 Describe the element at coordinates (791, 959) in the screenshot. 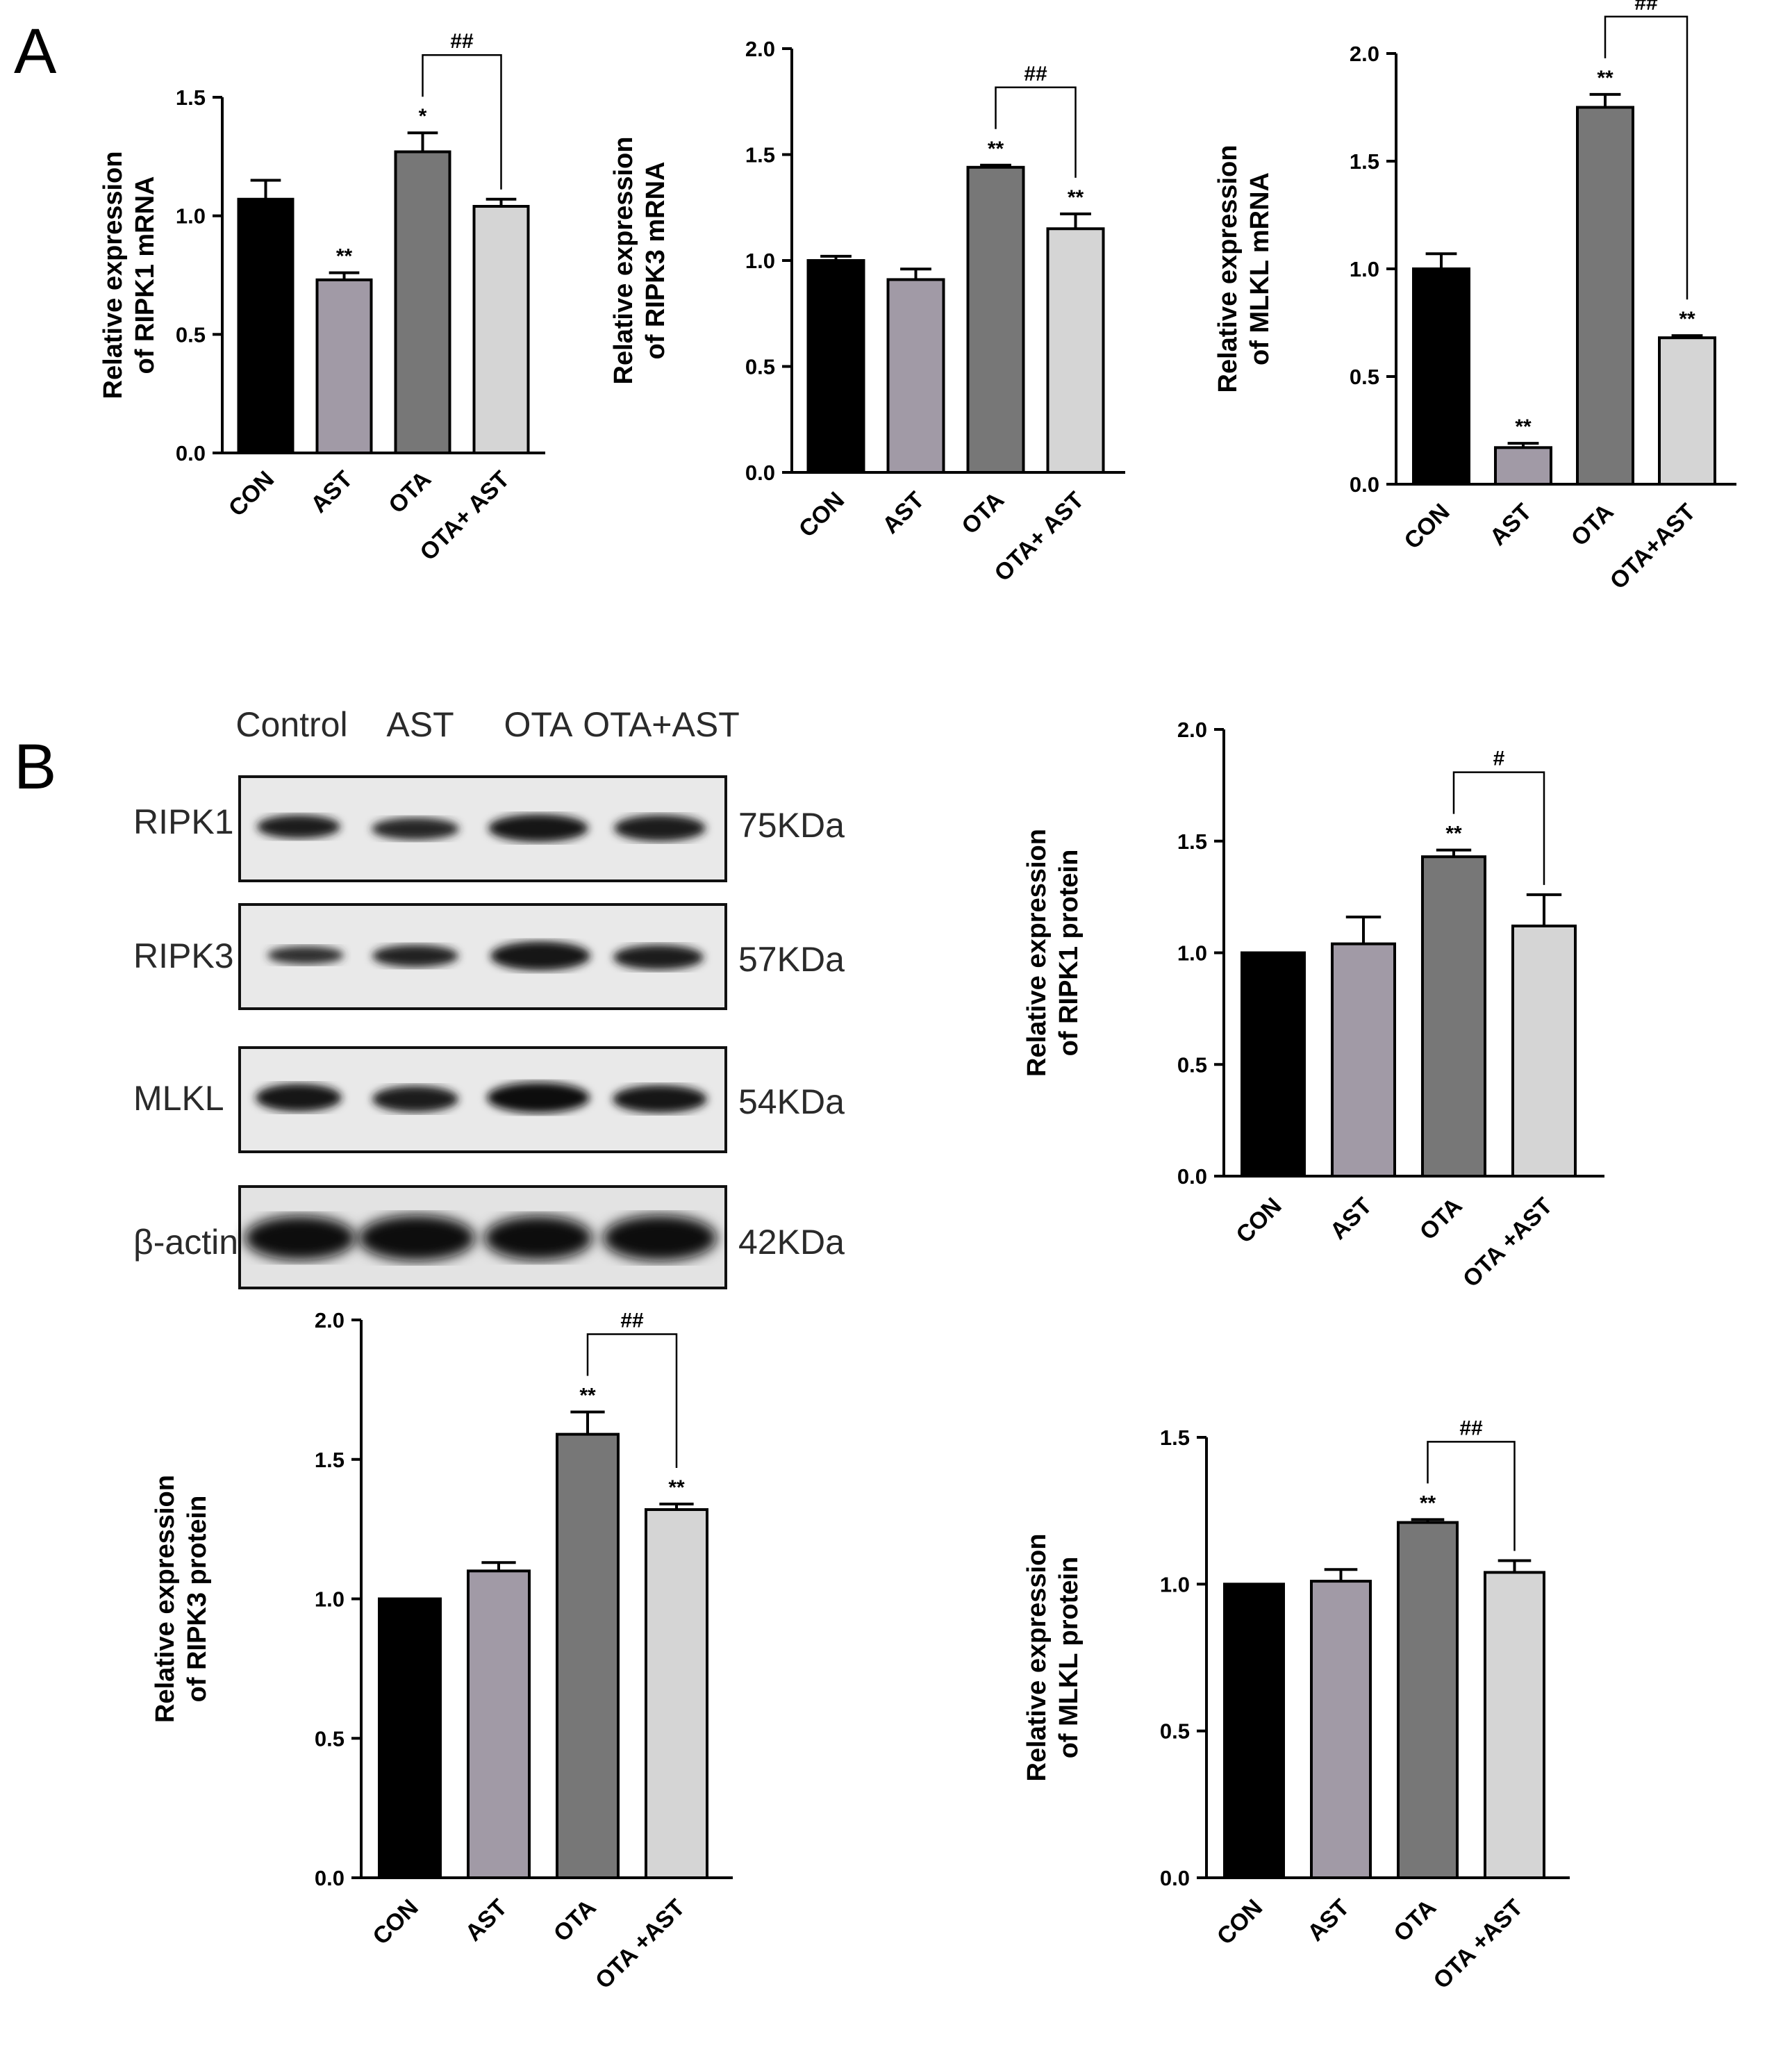

I see `size-label-ripk3: 57KDa` at that location.